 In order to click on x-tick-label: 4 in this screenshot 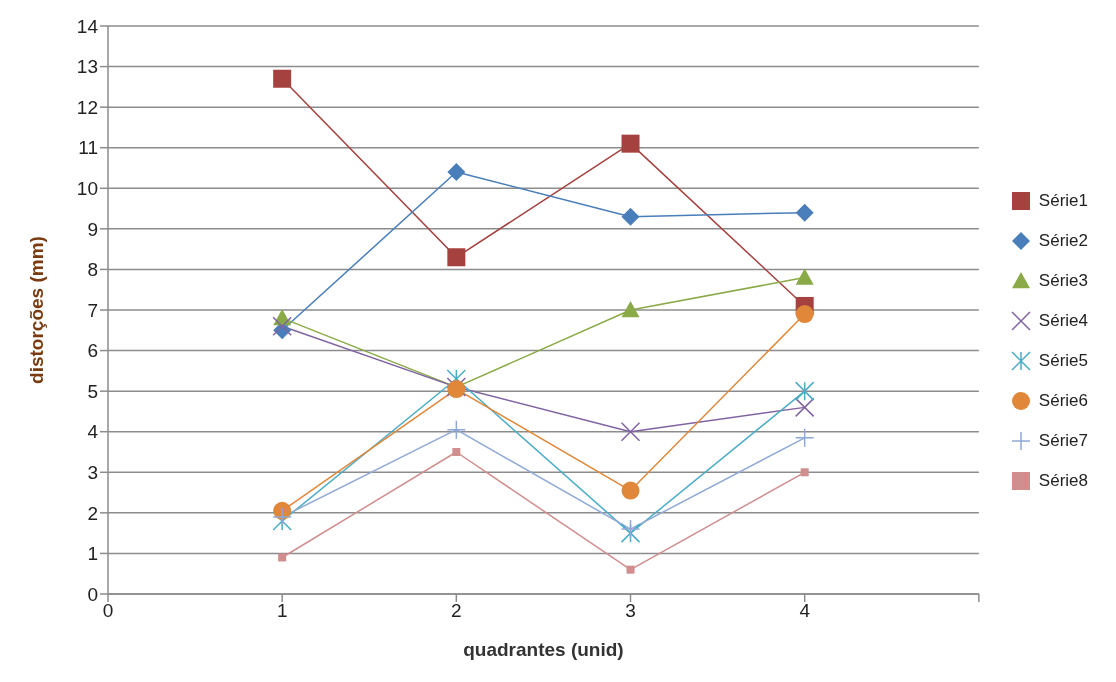, I will do `click(805, 611)`.